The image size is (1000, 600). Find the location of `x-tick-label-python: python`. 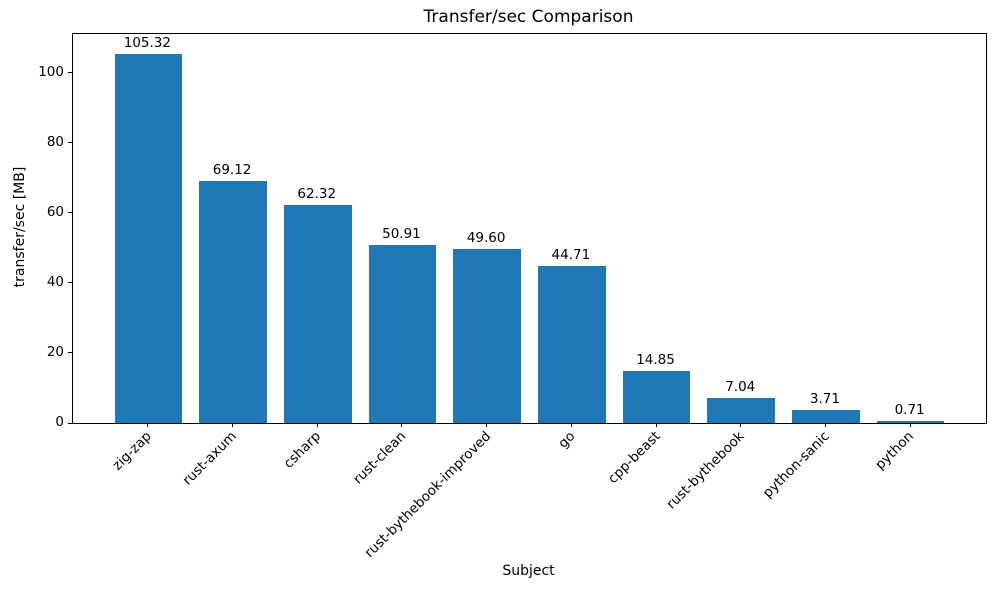

x-tick-label-python: python is located at coordinates (895, 451).